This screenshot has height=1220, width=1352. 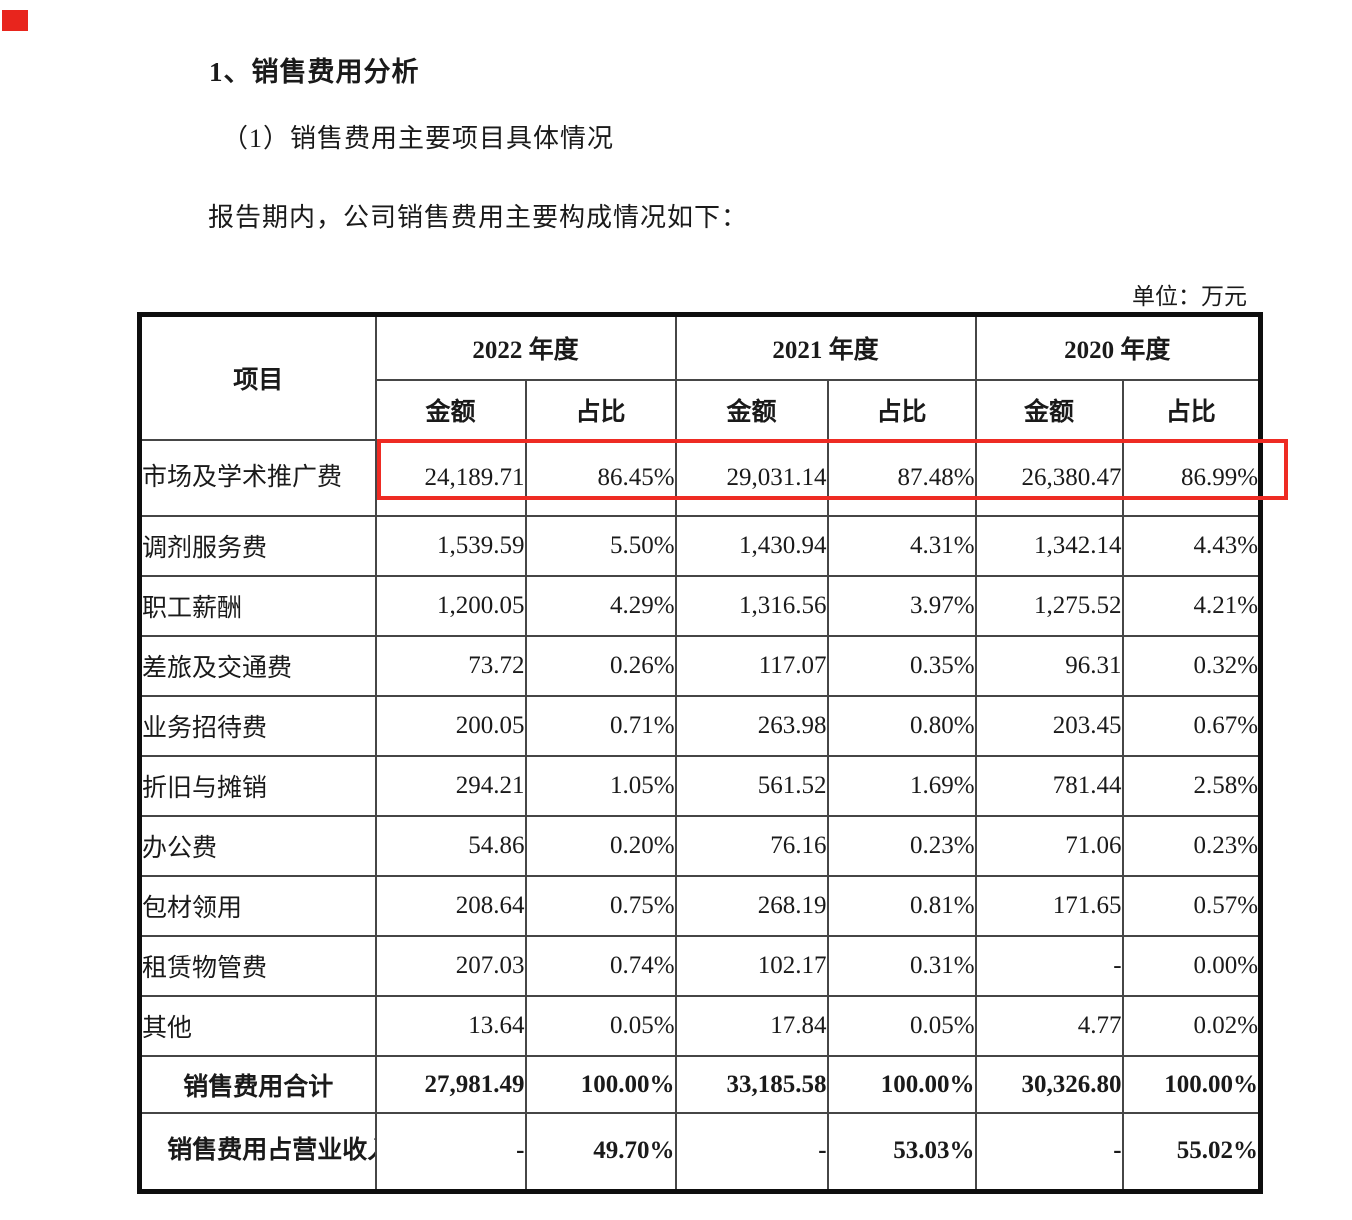 What do you see at coordinates (1191, 666) in the screenshot?
I see `cell-value: 0.32%` at bounding box center [1191, 666].